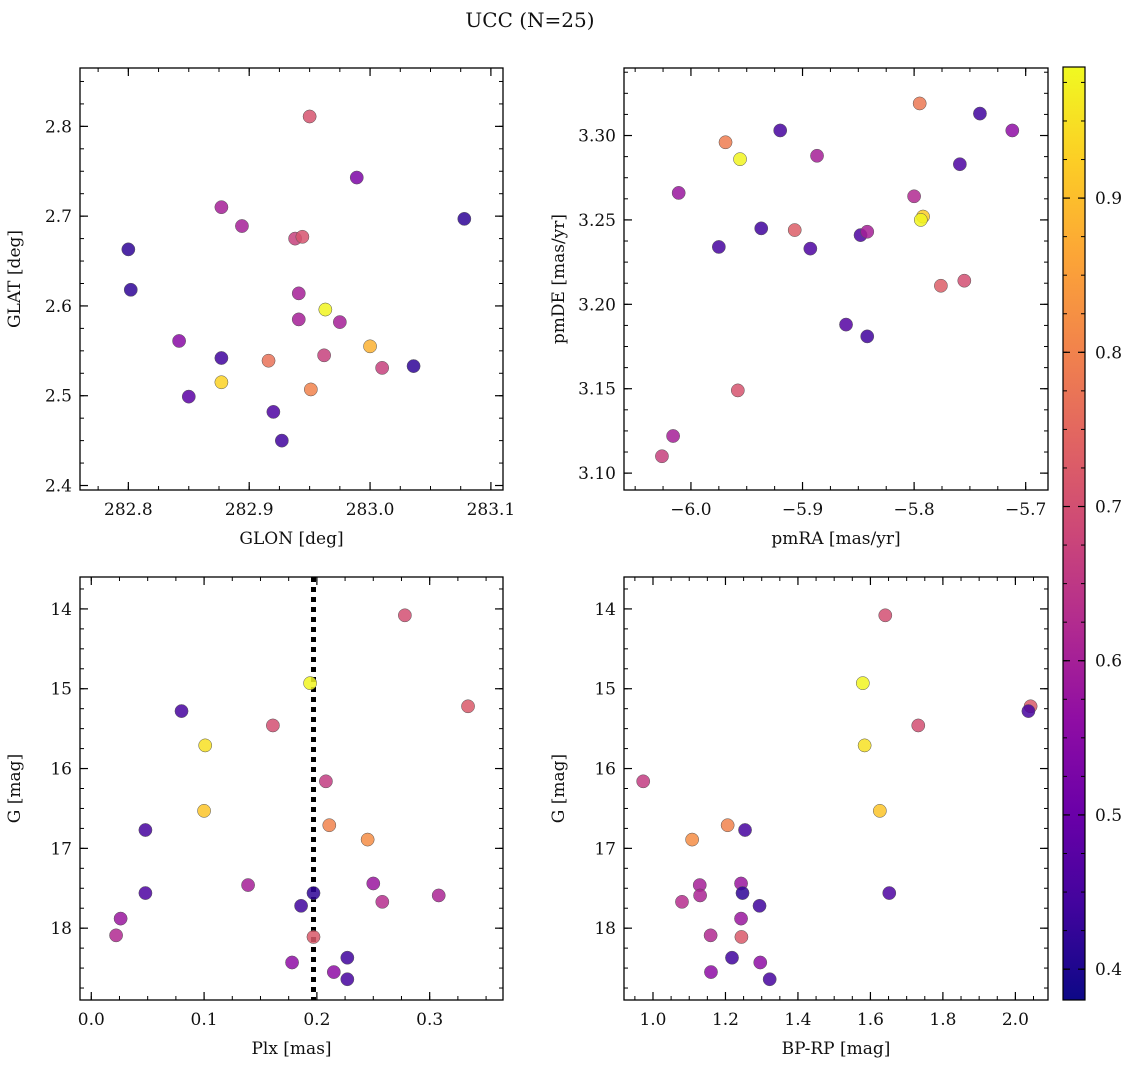  What do you see at coordinates (1074, 533) in the screenshot?
I see `colorbar-gradient` at bounding box center [1074, 533].